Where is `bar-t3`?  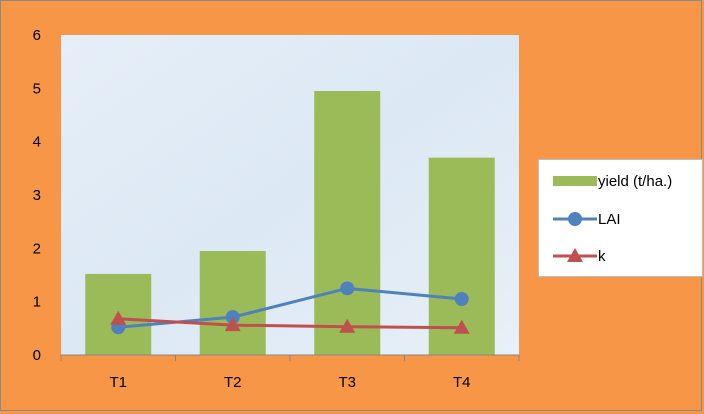
bar-t3 is located at coordinates (347, 223).